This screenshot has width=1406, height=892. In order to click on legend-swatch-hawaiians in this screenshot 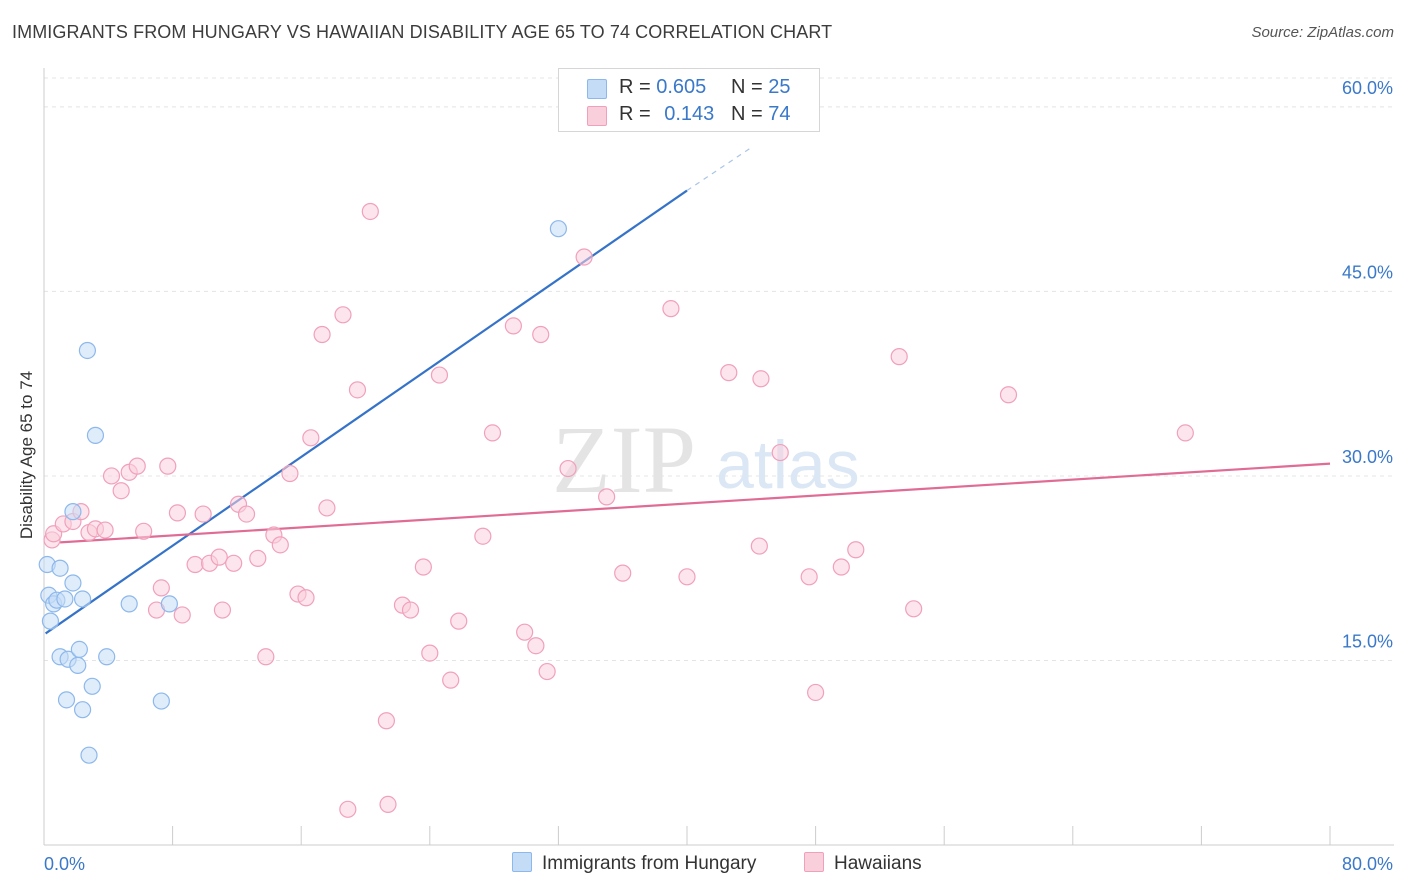, I will do `click(597, 116)`.